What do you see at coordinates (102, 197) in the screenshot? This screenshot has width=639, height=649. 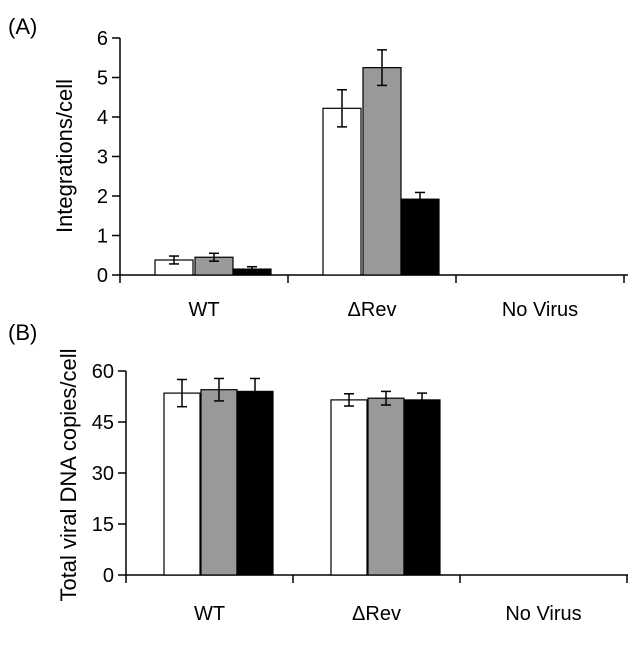 I see `y-tick-label: 2` at bounding box center [102, 197].